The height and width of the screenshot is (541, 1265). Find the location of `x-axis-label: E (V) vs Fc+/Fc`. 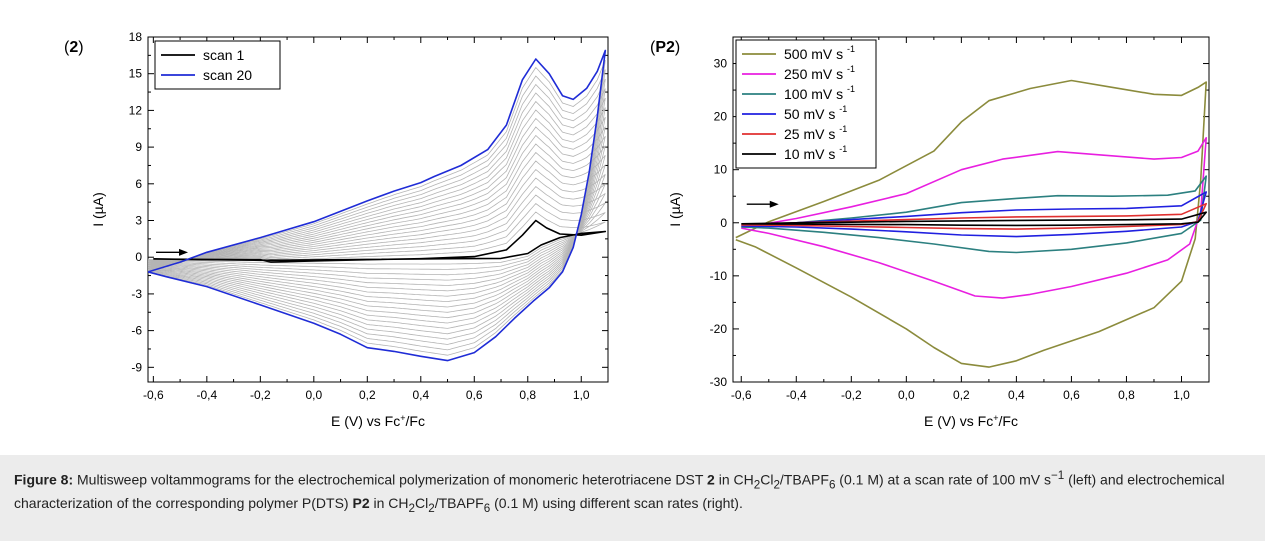

x-axis-label: E (V) vs Fc+/Fc is located at coordinates (971, 421).